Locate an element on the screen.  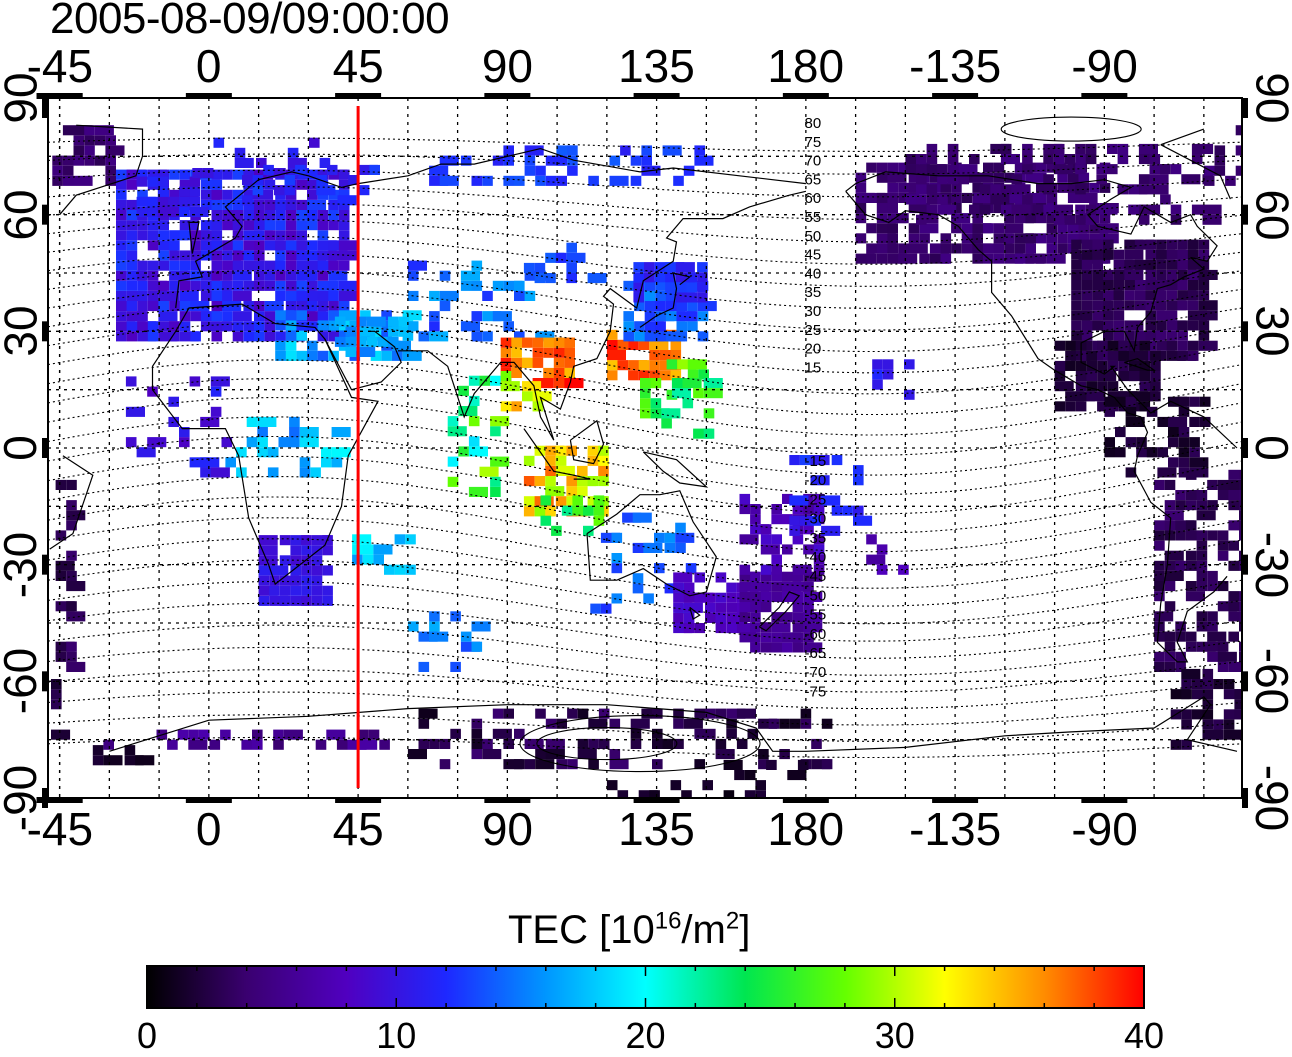
contour-line is located at coordinates (645, 300).